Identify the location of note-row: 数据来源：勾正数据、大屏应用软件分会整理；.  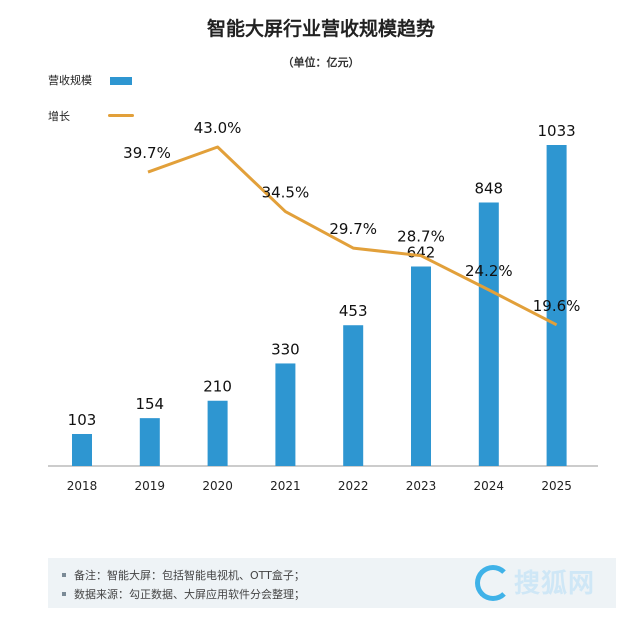
(183, 594).